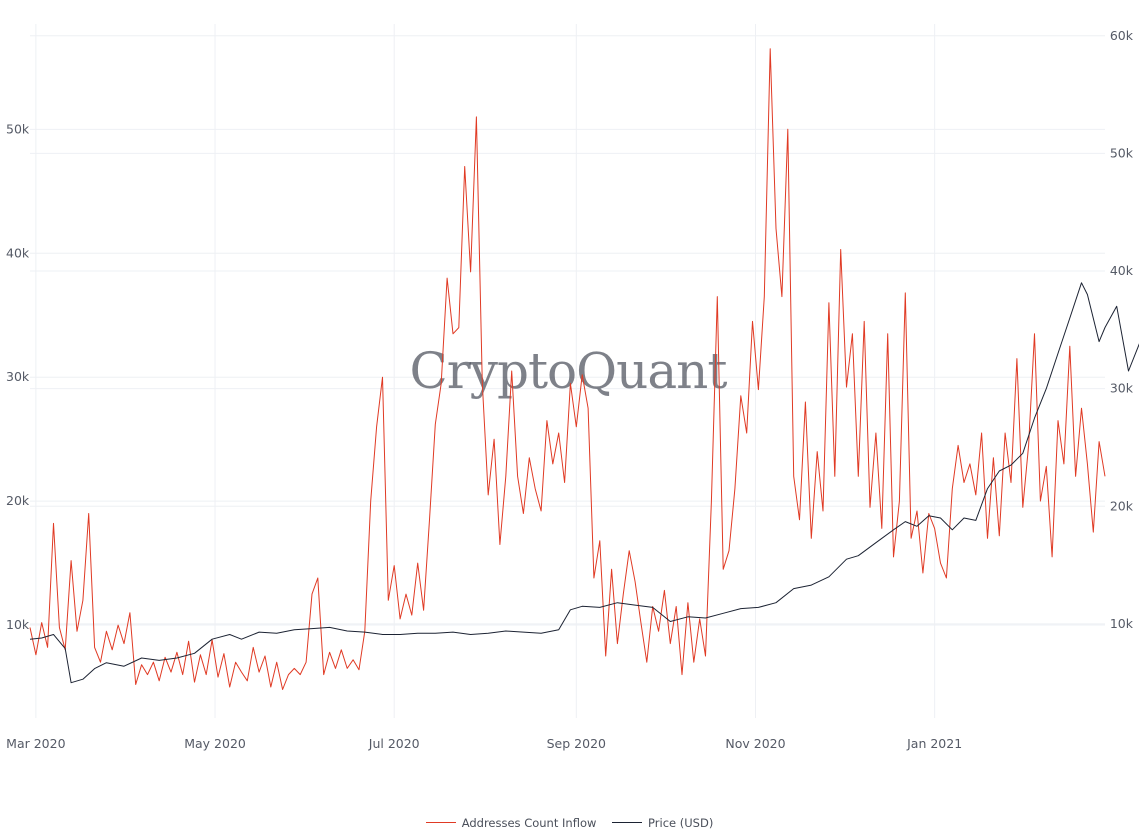  I want to click on x-tick-label: Mar 2020, so click(35, 743).